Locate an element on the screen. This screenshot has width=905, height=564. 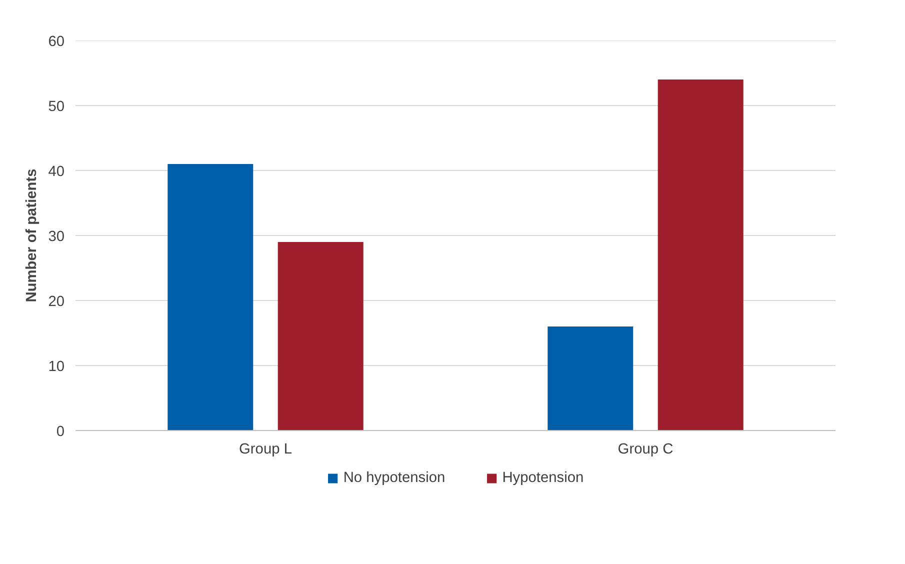
y-tick-label: 30 is located at coordinates (56, 237).